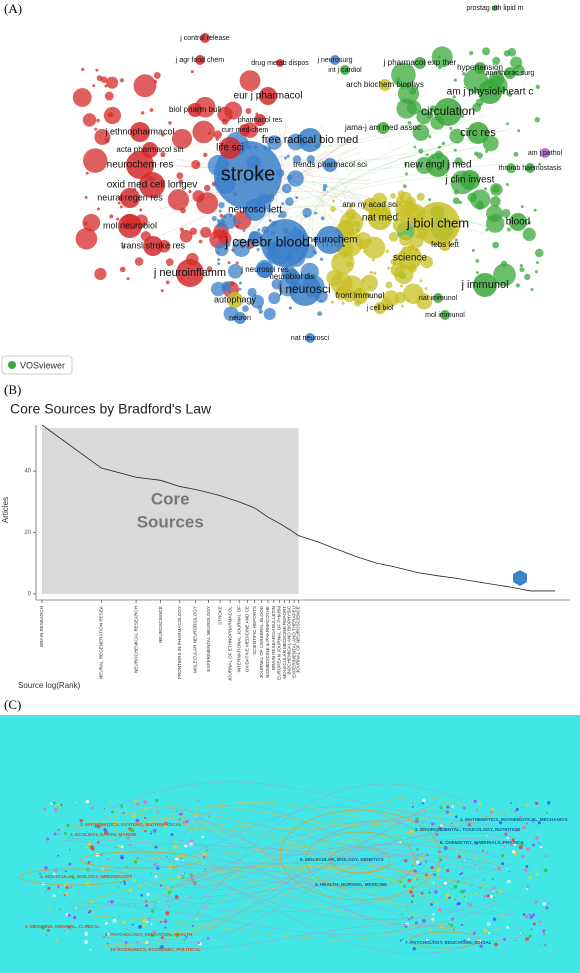 The height and width of the screenshot is (973, 580). Describe the element at coordinates (330, 164) in the screenshot. I see `node-label: trends pharmacol sci` at that location.